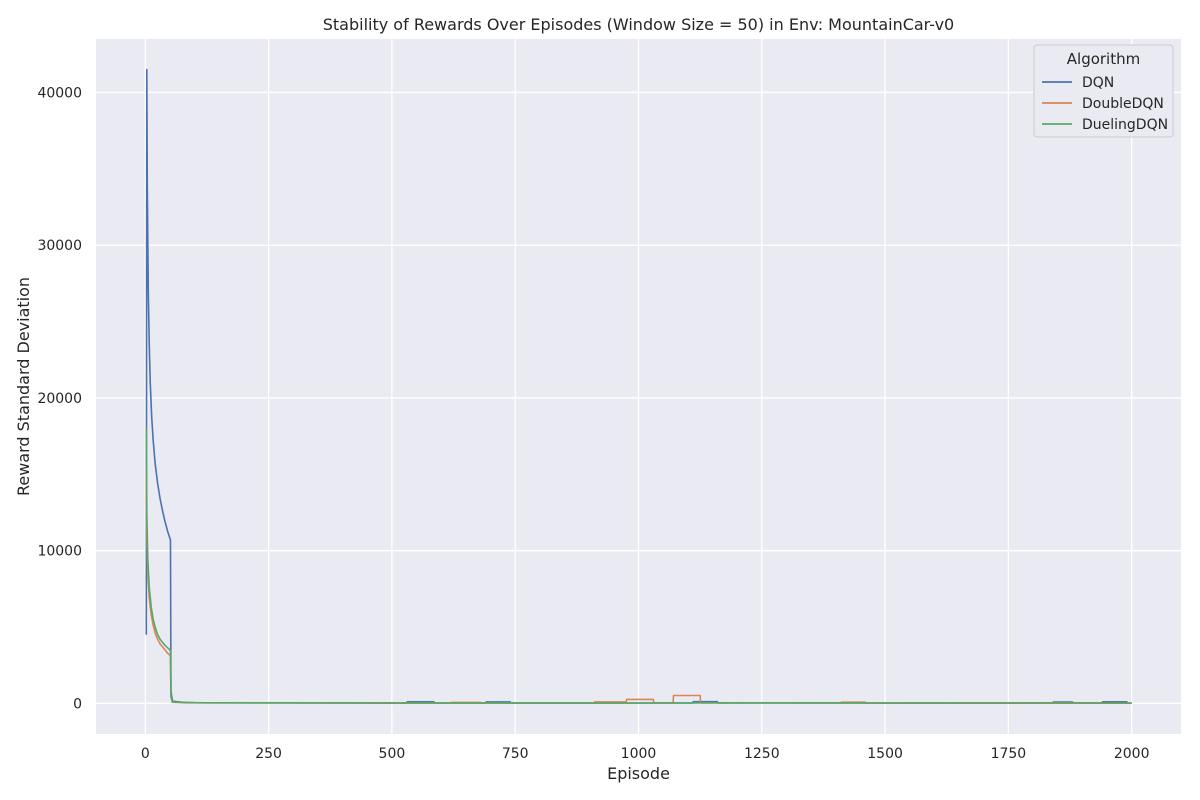 This screenshot has height=800, width=1200. I want to click on x-tick-label: 1250, so click(762, 754).